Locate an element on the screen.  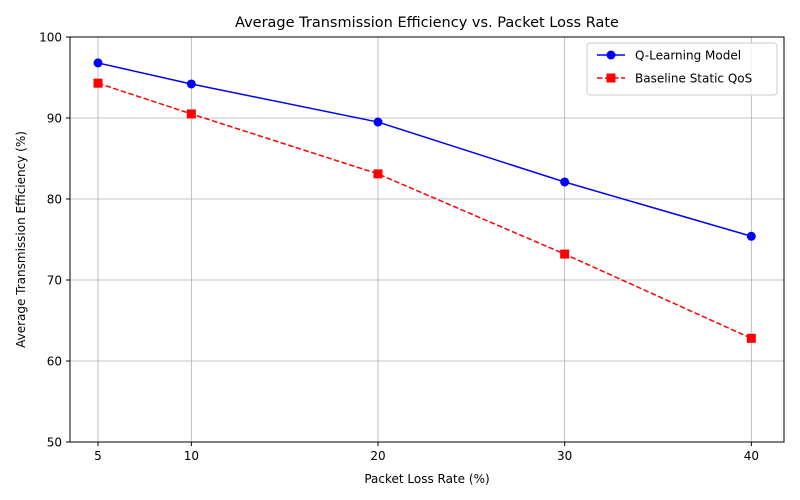
y-tick-label: 80 is located at coordinates (54, 200).